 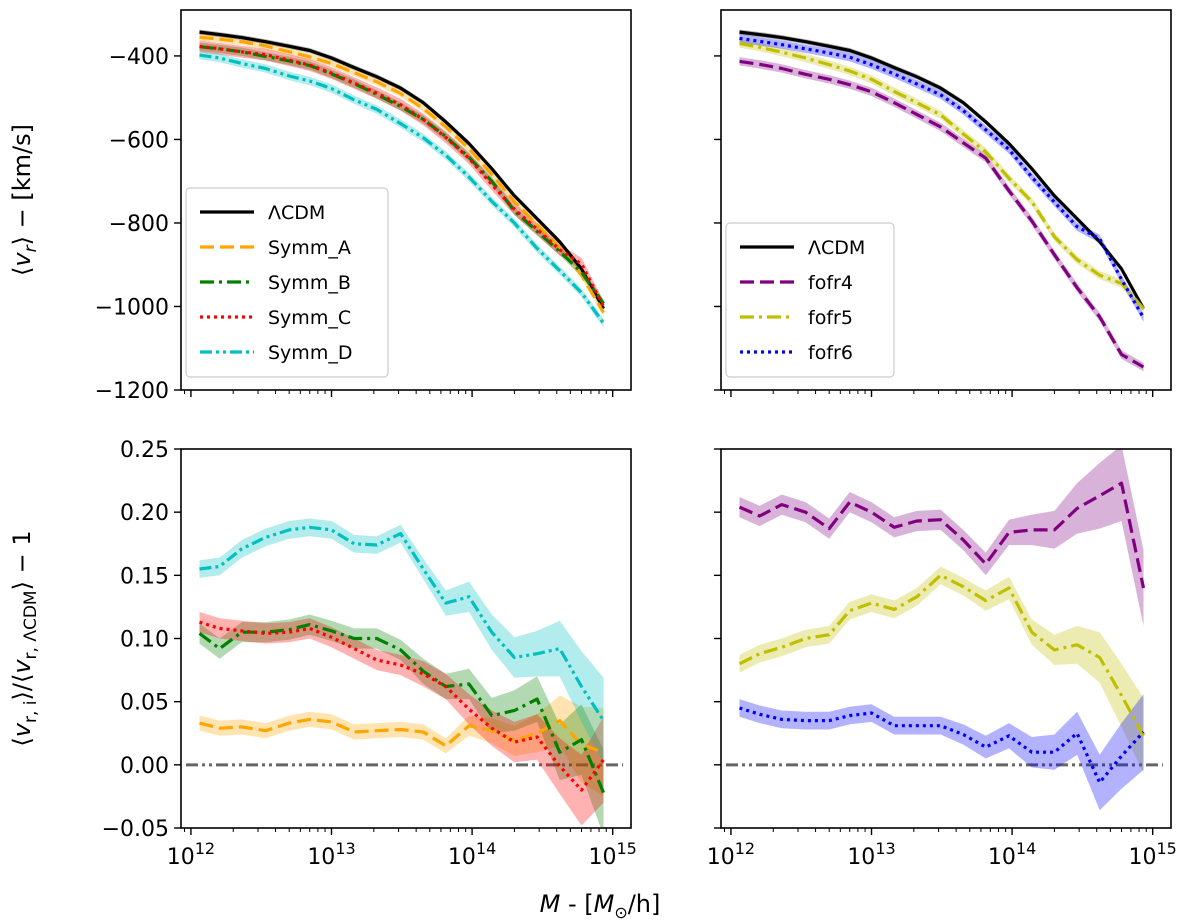 I want to click on y-tick-label: 0.15, so click(x=144, y=576).